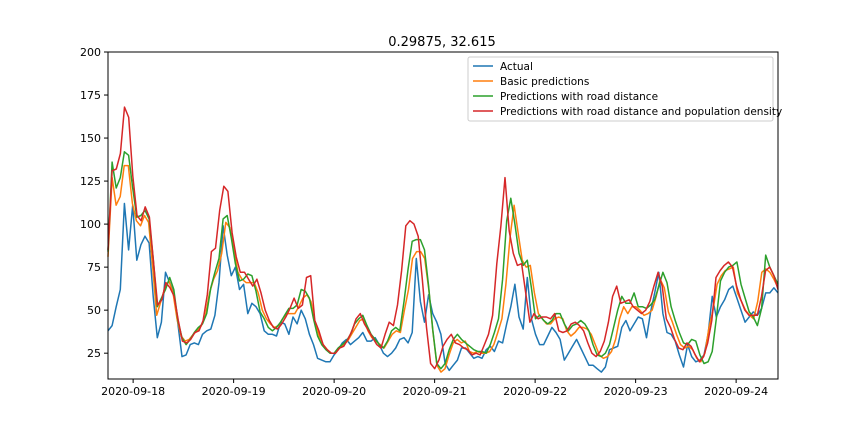 This screenshot has width=864, height=432. I want to click on y-tick-label: 150, so click(90, 138).